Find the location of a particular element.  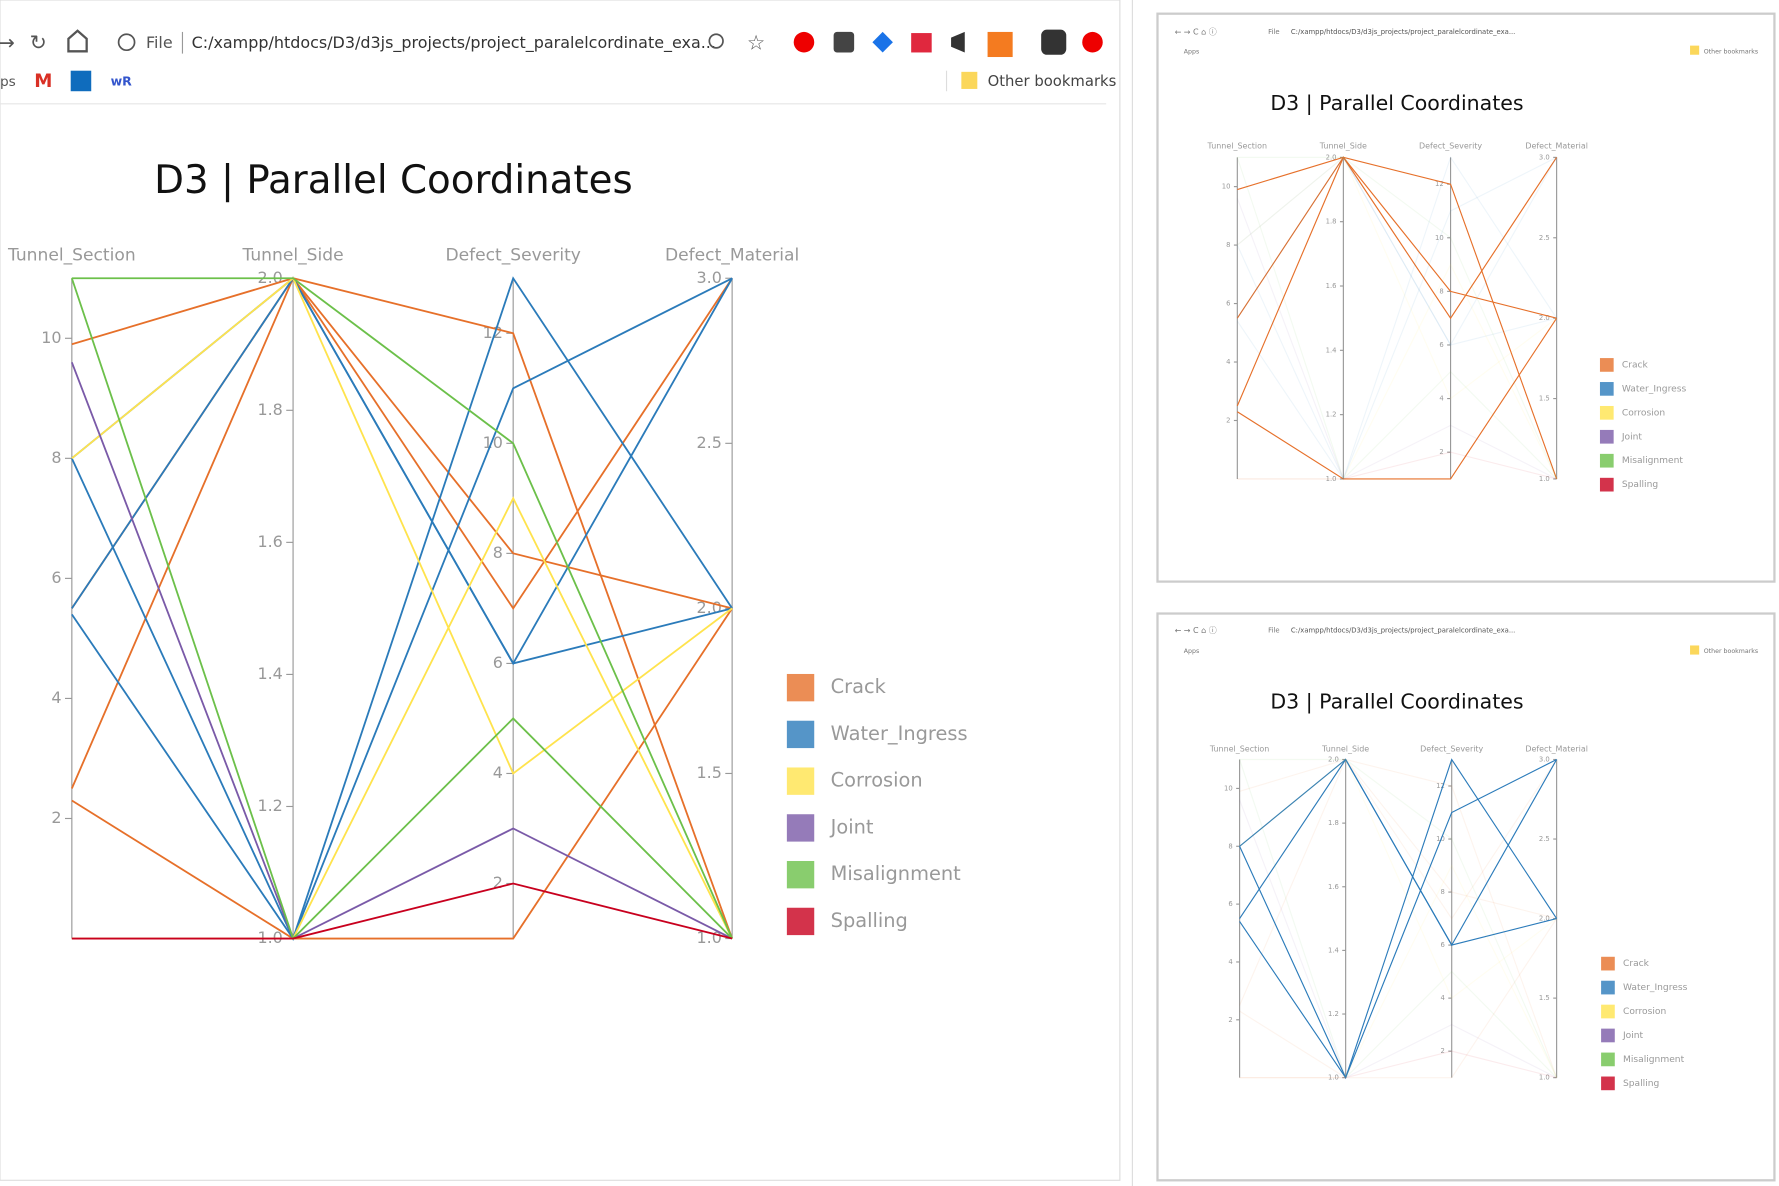

forward-button: → is located at coordinates (7, 42).